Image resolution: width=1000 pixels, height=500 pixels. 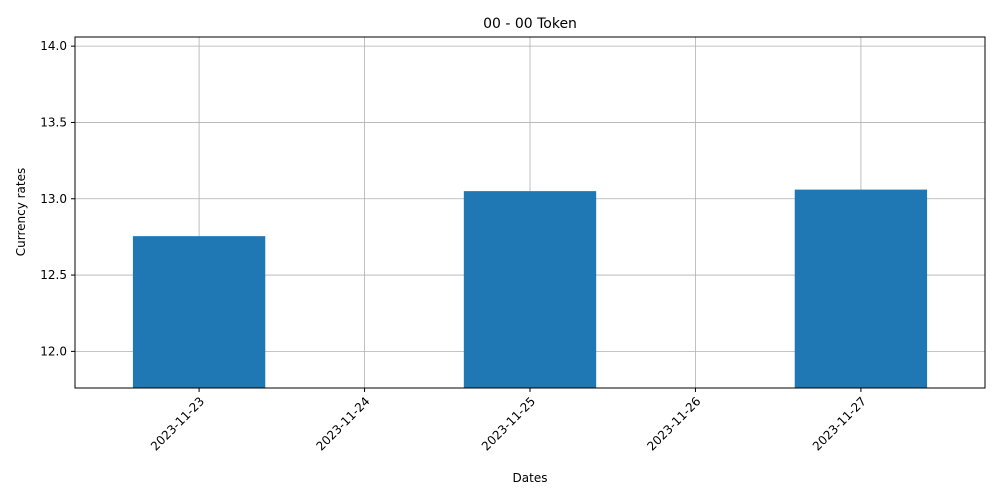 I want to click on y-axis-title: Currency rates, so click(x=21, y=212).